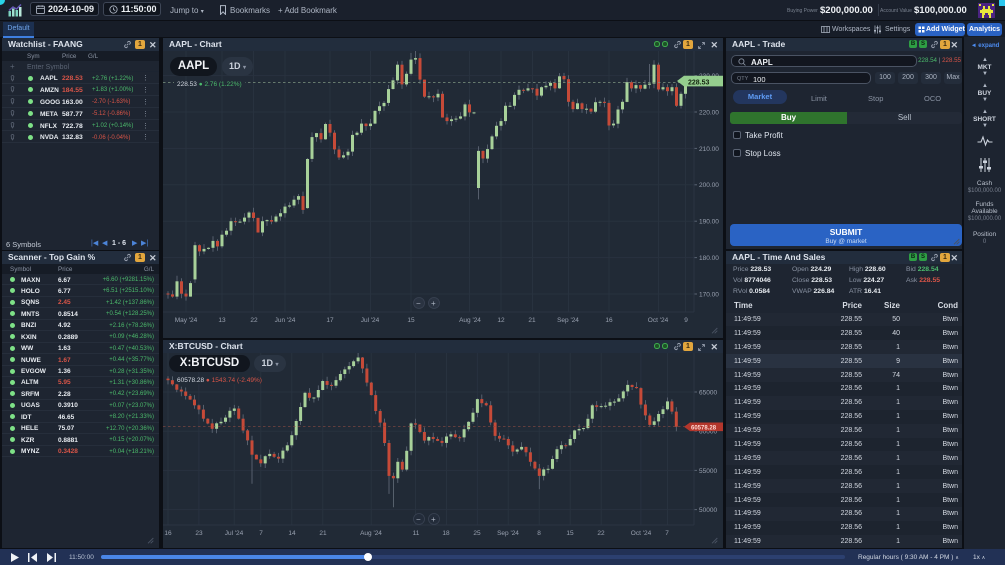 This screenshot has height=565, width=1005. Describe the element at coordinates (709, 222) in the screenshot. I see `svg-text: 190.00` at that location.